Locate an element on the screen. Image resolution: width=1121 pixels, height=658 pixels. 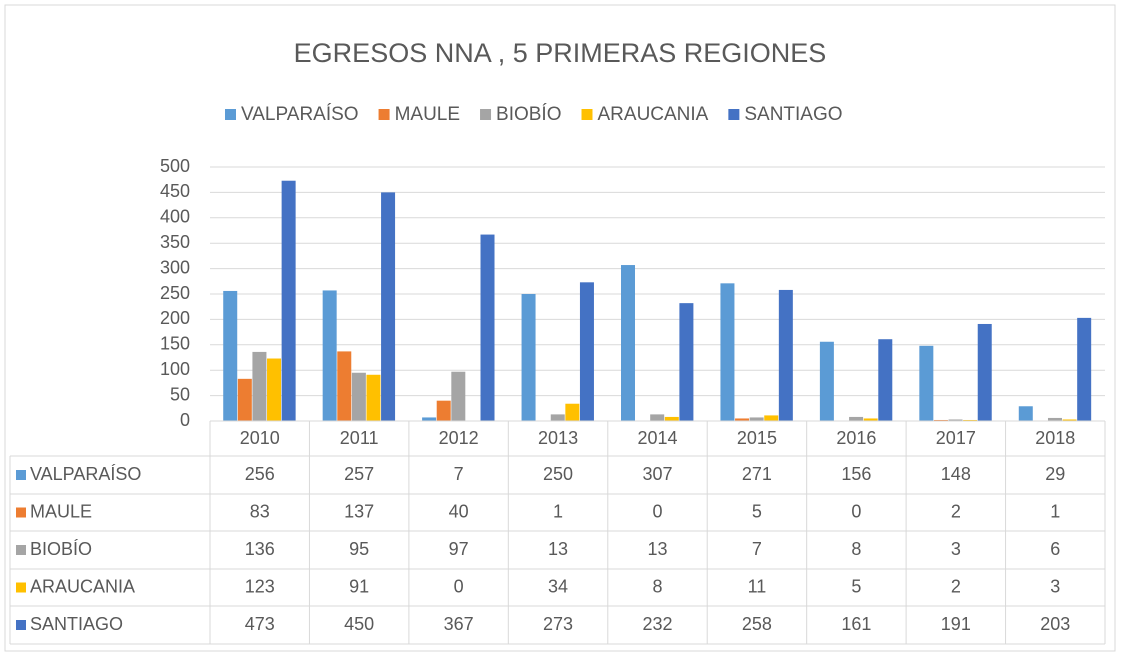
table-value: 203 is located at coordinates (1055, 624).